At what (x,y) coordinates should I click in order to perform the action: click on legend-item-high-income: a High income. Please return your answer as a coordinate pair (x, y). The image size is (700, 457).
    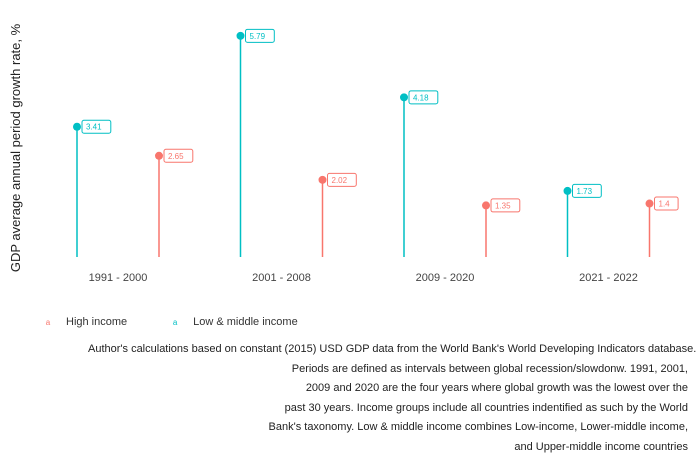
    Looking at the image, I should click on (83, 322).